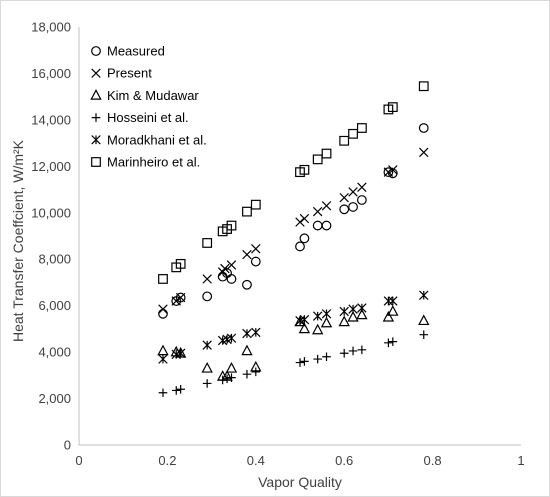 The image size is (550, 497). I want to click on y-tick-label: 4,000, so click(54, 352).